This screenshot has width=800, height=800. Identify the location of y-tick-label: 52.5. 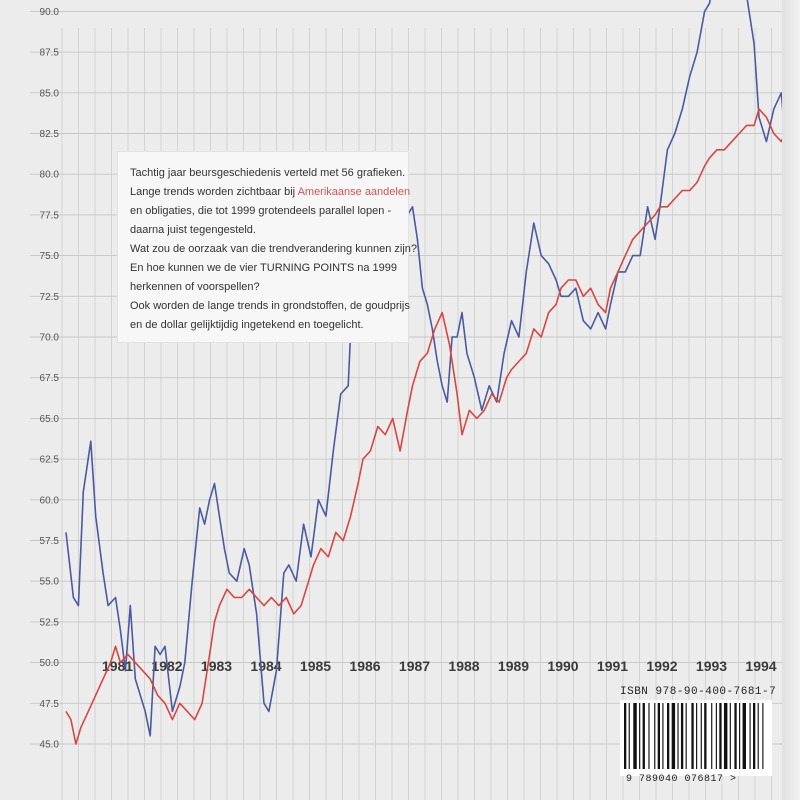
(50, 622).